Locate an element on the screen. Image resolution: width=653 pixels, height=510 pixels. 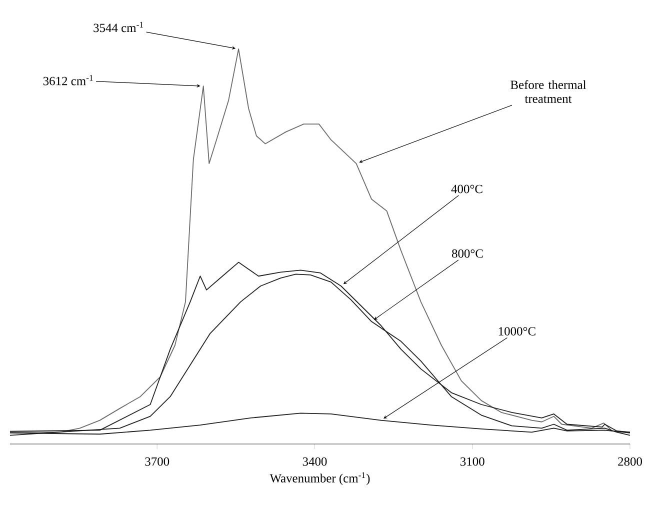
x-axis-title: Wavenumber (cm$^{-1}$) is located at coordinates (320, 479).